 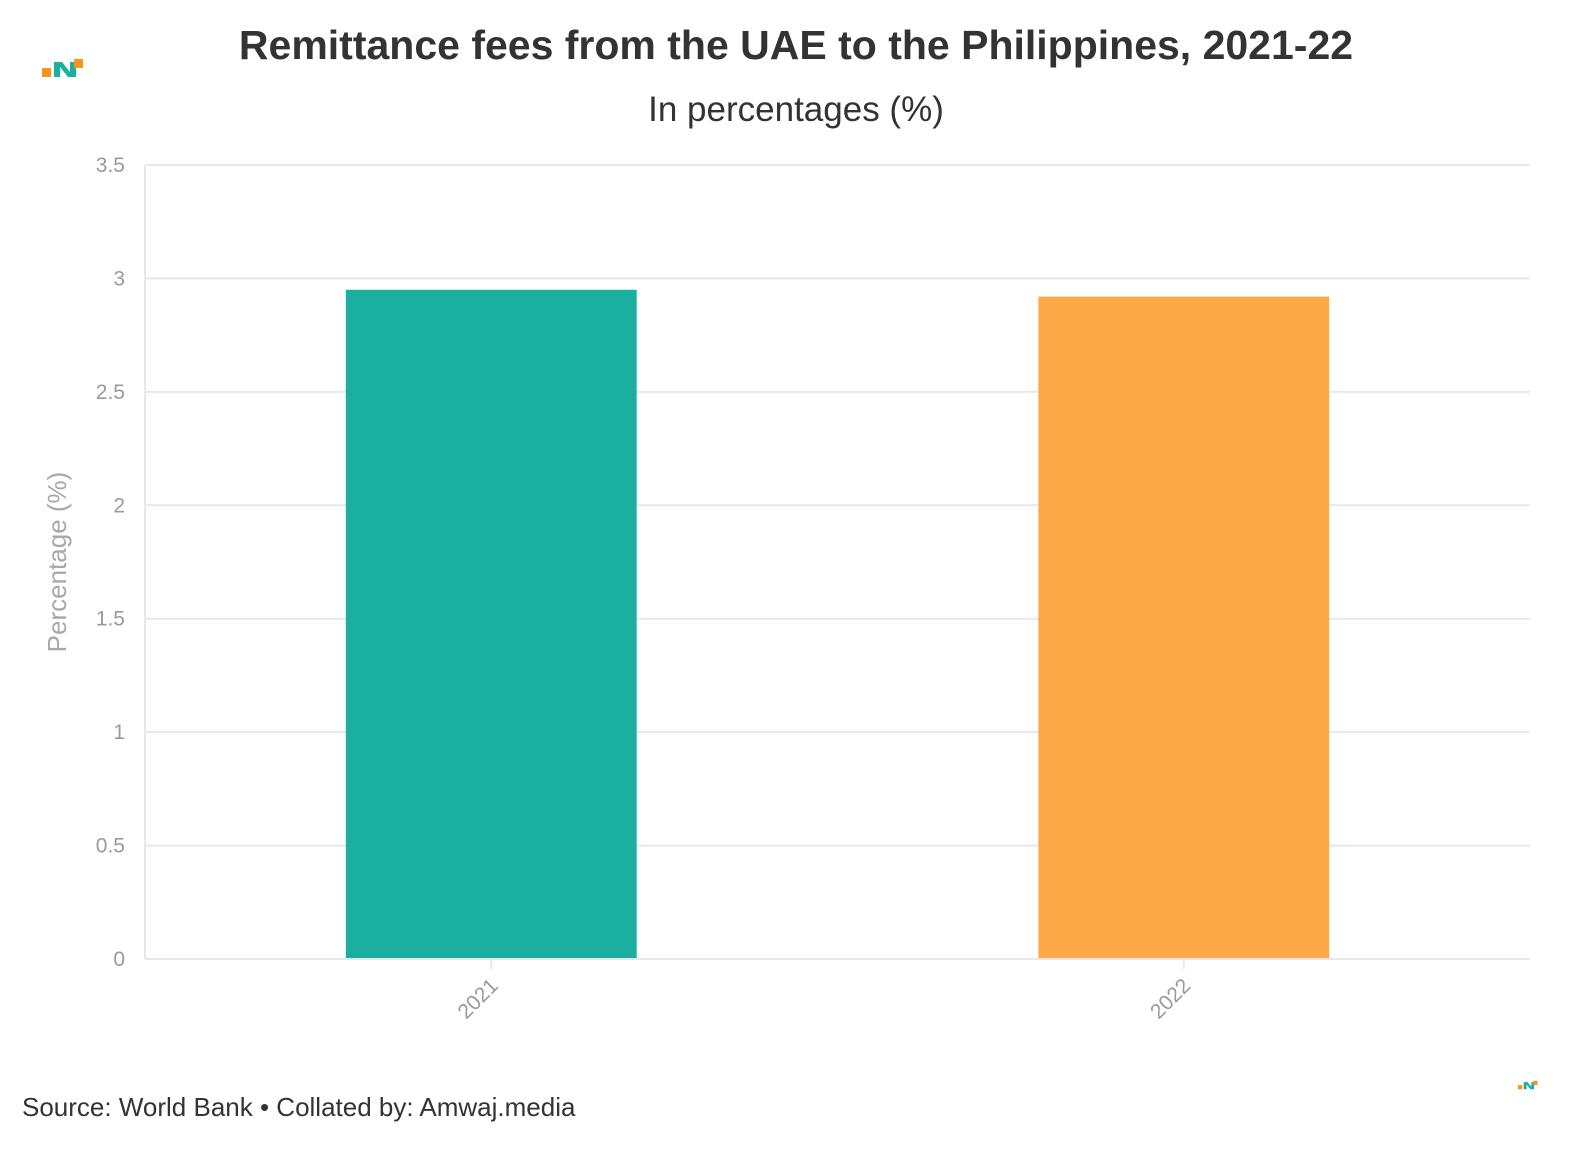 What do you see at coordinates (1528, 1085) in the screenshot?
I see `amwaj-logo-small-icon` at bounding box center [1528, 1085].